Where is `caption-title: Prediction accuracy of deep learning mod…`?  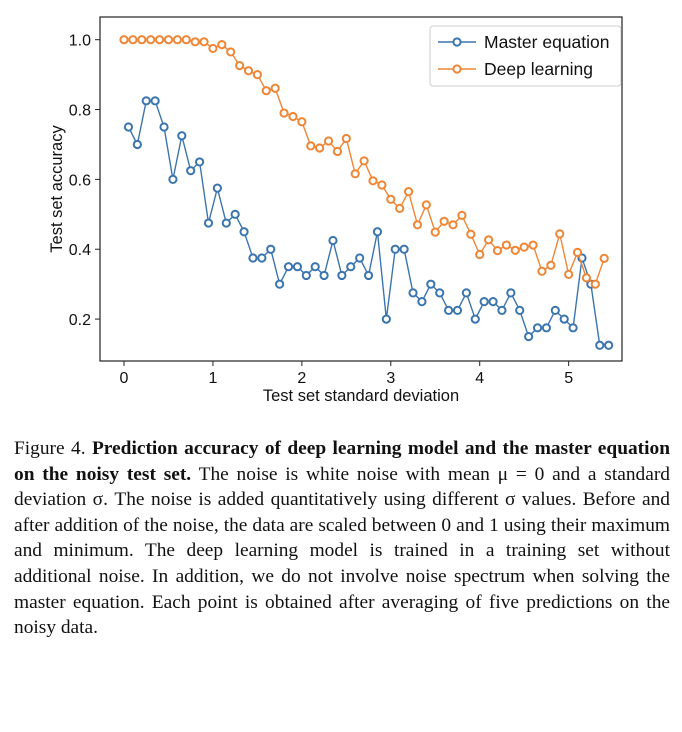 caption-title: Prediction accuracy of deep learning mod… is located at coordinates (342, 461).